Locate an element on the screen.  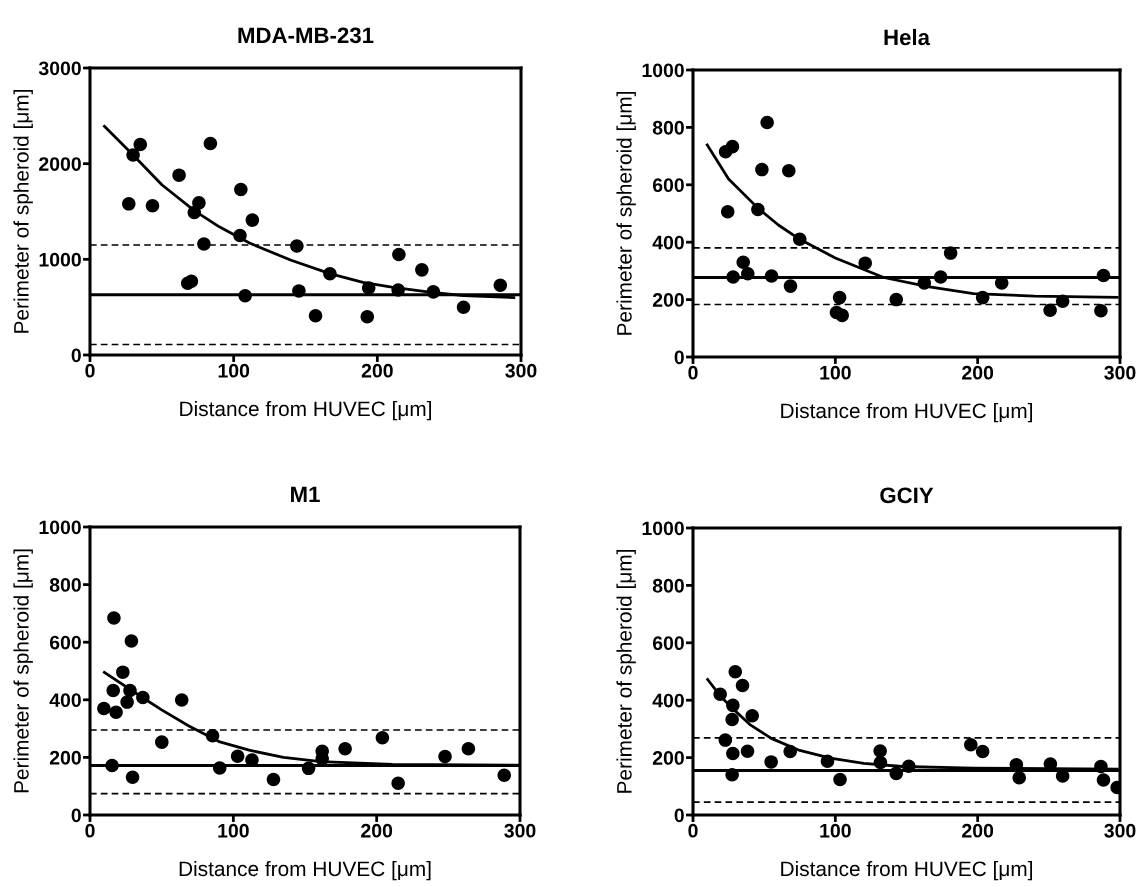
chart-title: M1 is located at coordinates (305, 494).